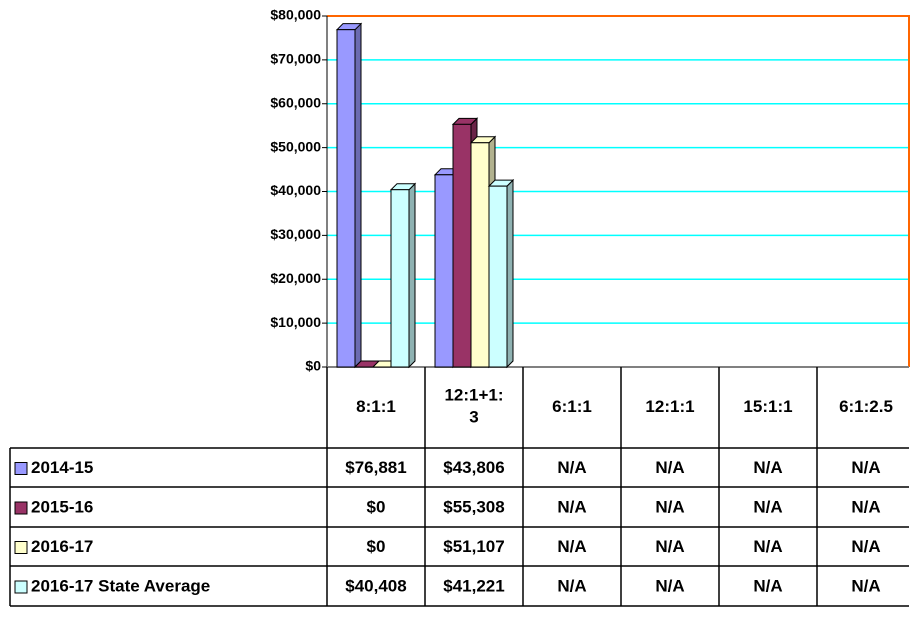  I want to click on y-tick-label: $70,000, so click(295, 59).